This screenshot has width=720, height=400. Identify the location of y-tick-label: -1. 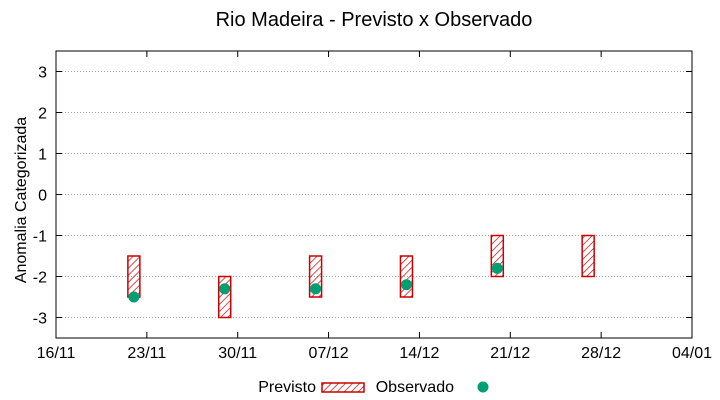
(40, 237).